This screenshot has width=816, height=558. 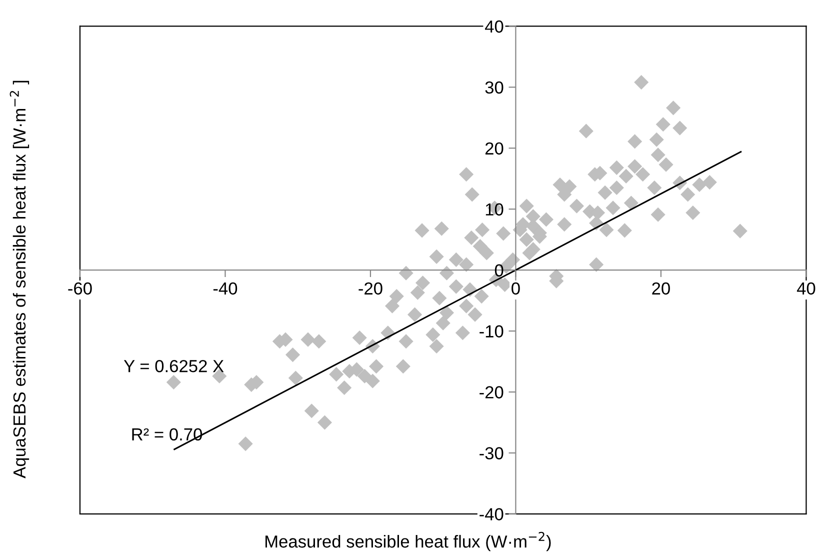 What do you see at coordinates (80, 288) in the screenshot?
I see `x-tick-label: -60` at bounding box center [80, 288].